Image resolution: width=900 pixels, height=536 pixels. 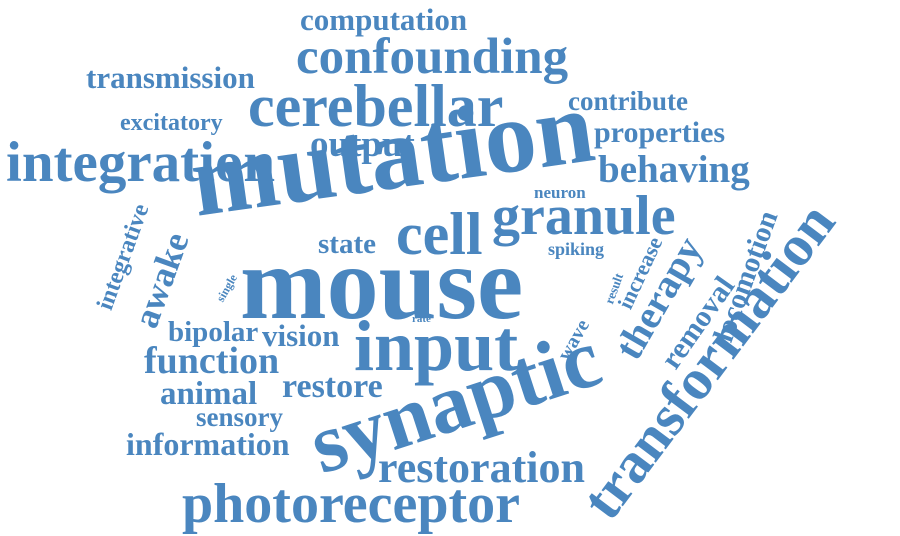 I want to click on word-neuron: neuron, so click(x=560, y=192).